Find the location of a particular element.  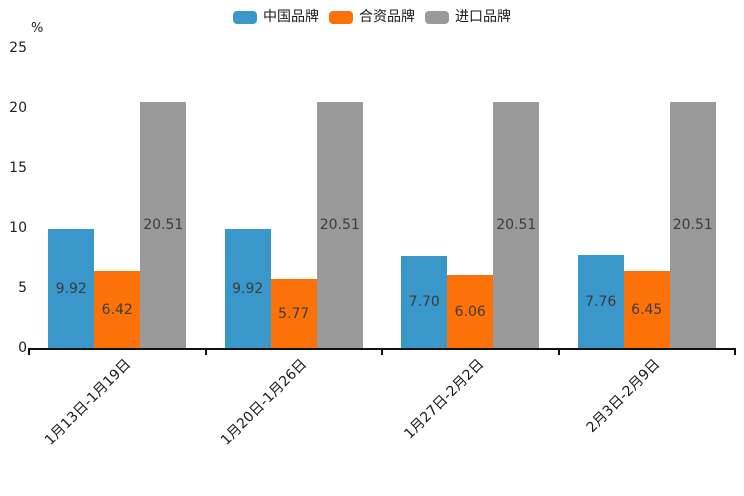

legend-item: 合资品牌 is located at coordinates (372, 17).